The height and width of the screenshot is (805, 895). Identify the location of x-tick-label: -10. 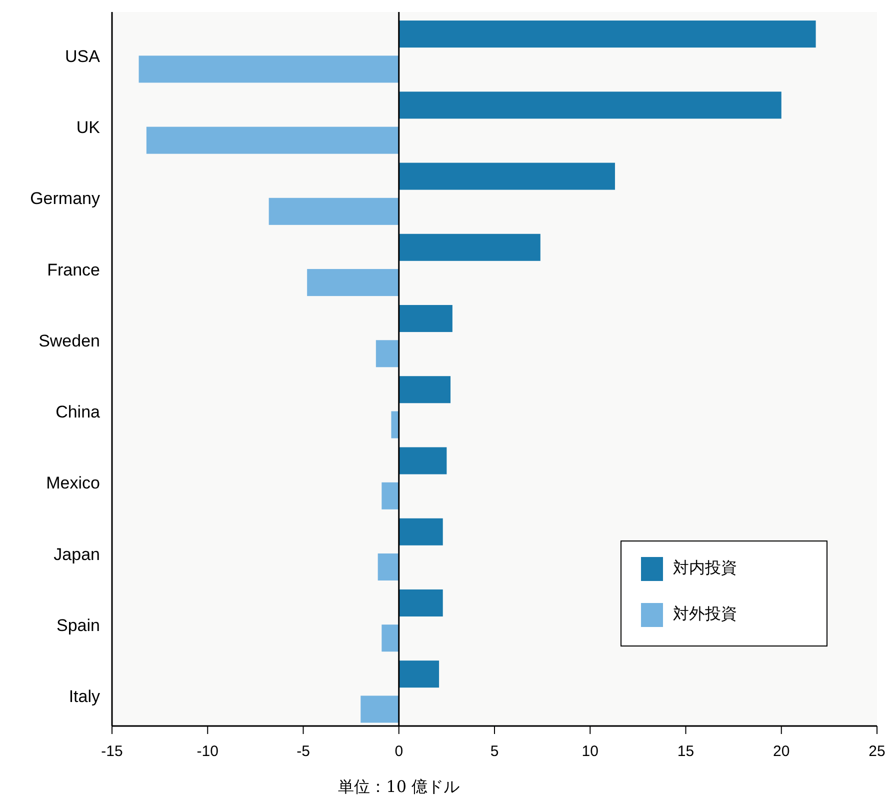
(207, 751).